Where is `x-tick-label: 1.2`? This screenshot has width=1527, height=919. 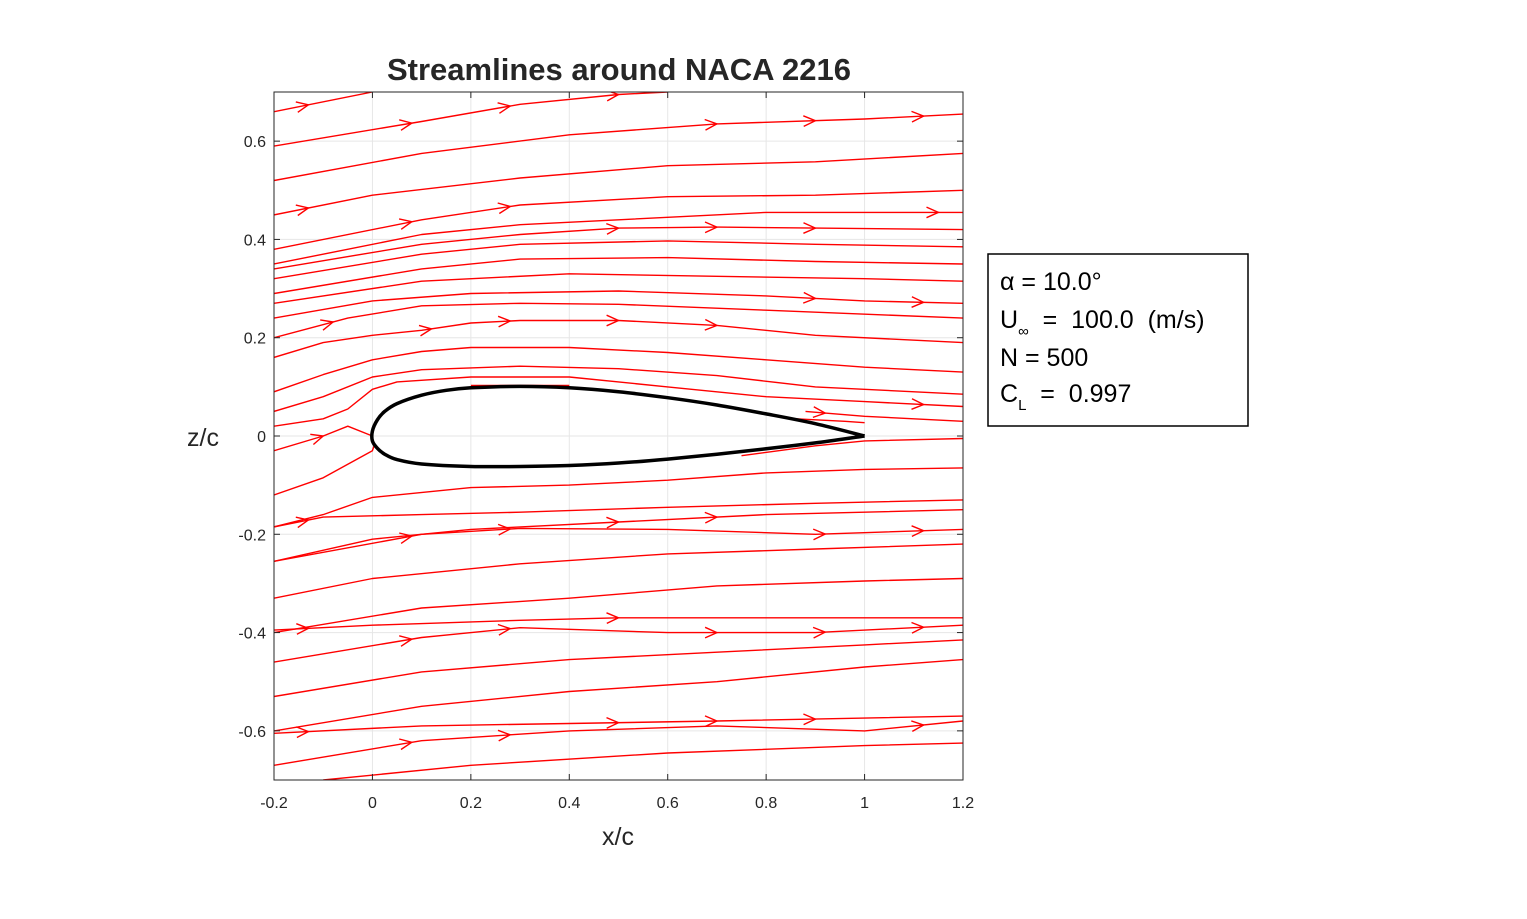 x-tick-label: 1.2 is located at coordinates (963, 803).